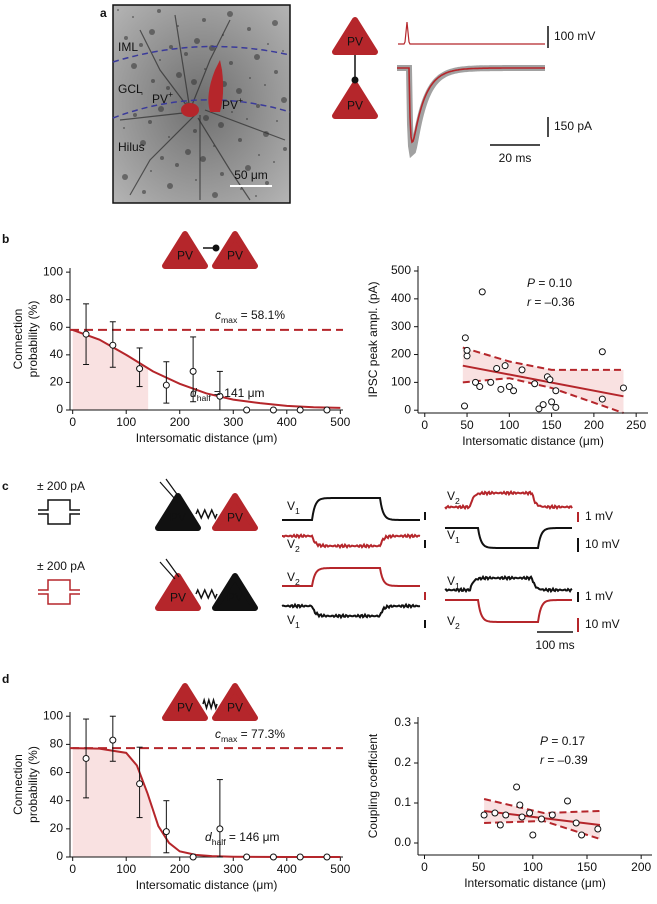 Image resolution: width=657 pixels, height=904 pixels. Describe the element at coordinates (551, 302) in the screenshot. I see `stat: r = –0.36` at that location.